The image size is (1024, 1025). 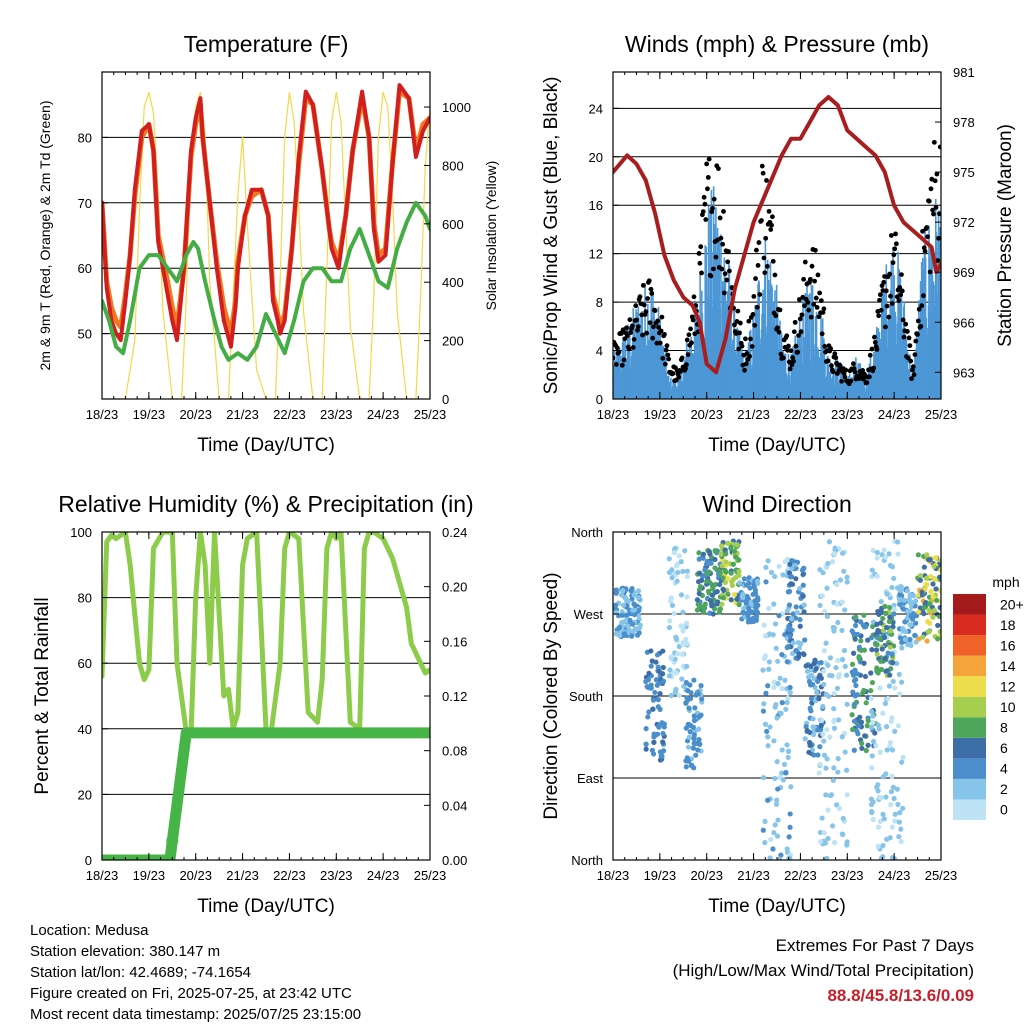 What do you see at coordinates (453, 341) in the screenshot?
I see `y2-tick-label: 200` at bounding box center [453, 341].